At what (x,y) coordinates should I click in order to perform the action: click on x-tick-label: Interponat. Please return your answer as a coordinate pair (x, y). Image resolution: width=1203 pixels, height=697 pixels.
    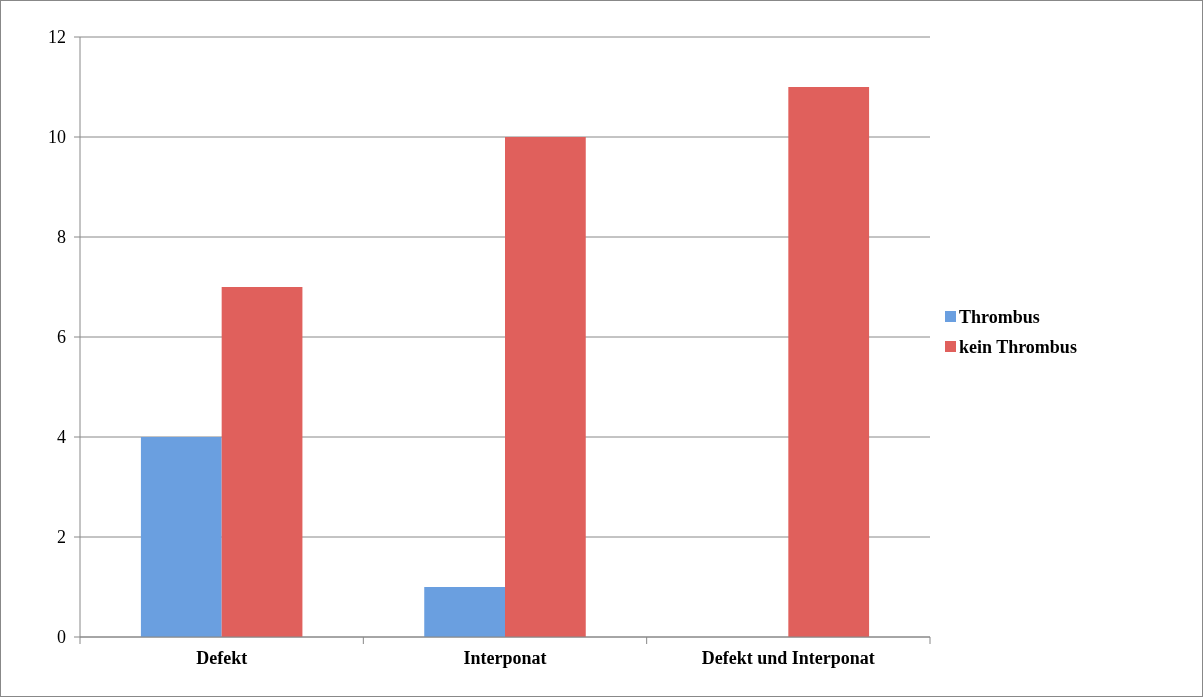
    Looking at the image, I should click on (505, 658).